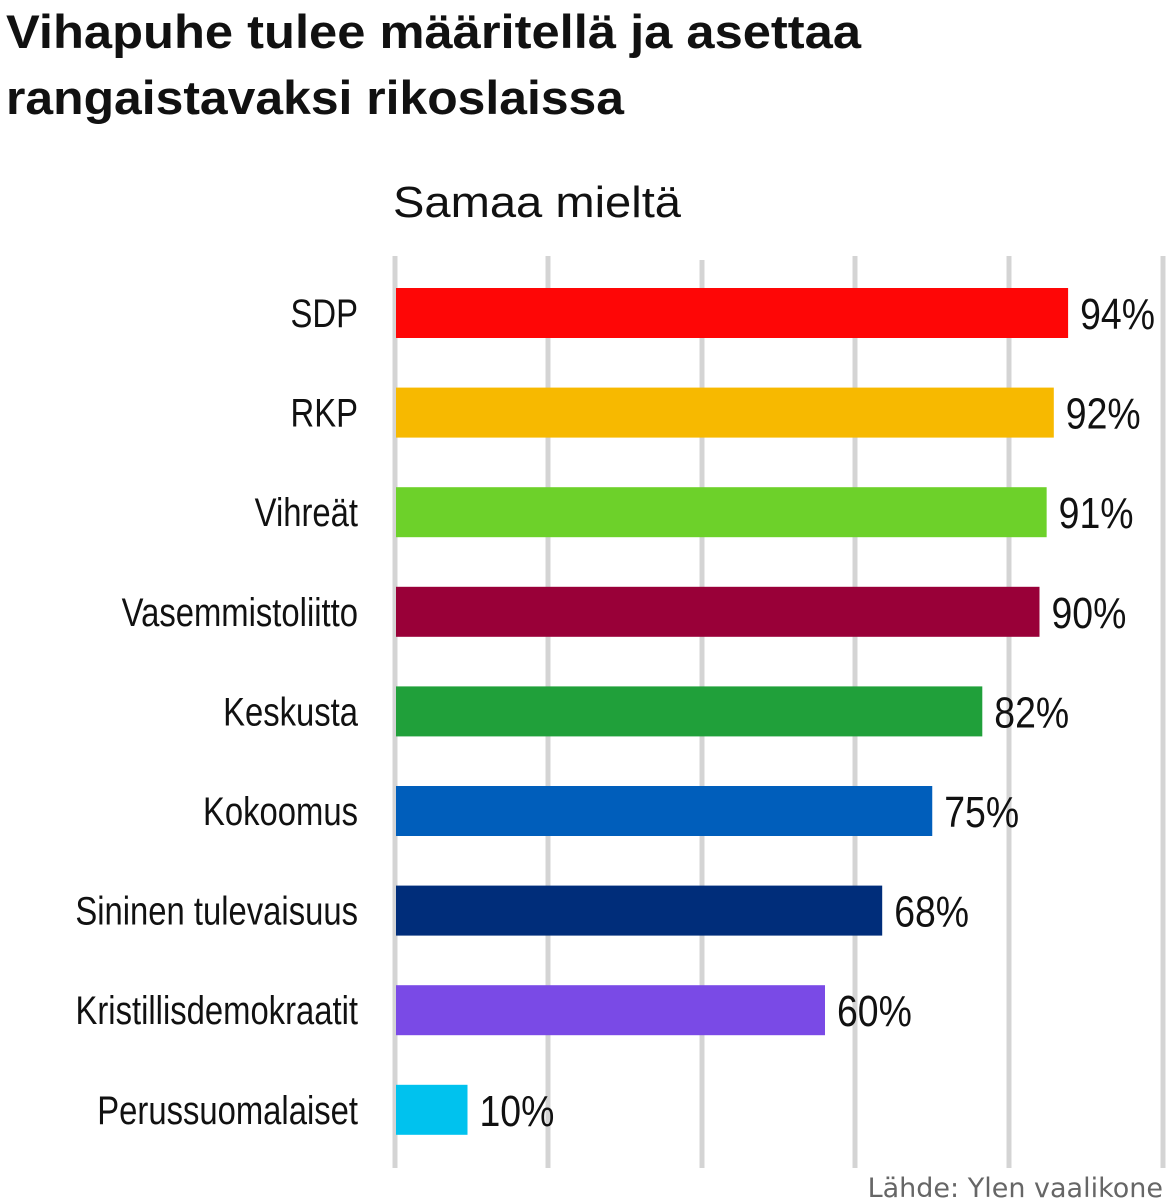  What do you see at coordinates (1015, 1186) in the screenshot?
I see `source-note: Lähde: Ylen vaalikone` at bounding box center [1015, 1186].